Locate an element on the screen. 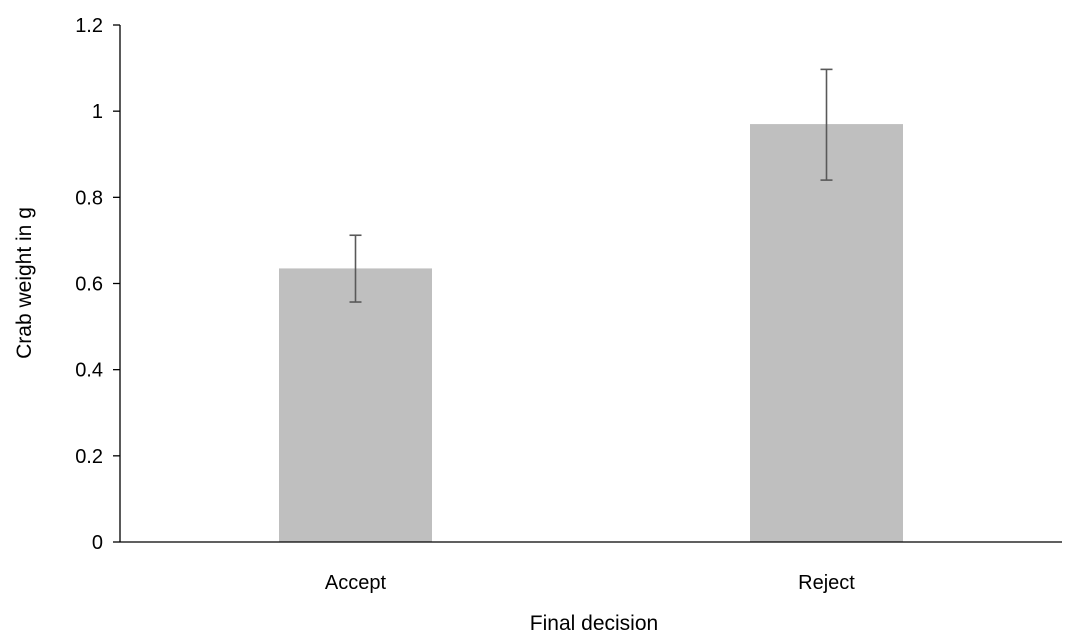 This screenshot has height=637, width=1072. x-axis-title: Final decision is located at coordinates (594, 623).